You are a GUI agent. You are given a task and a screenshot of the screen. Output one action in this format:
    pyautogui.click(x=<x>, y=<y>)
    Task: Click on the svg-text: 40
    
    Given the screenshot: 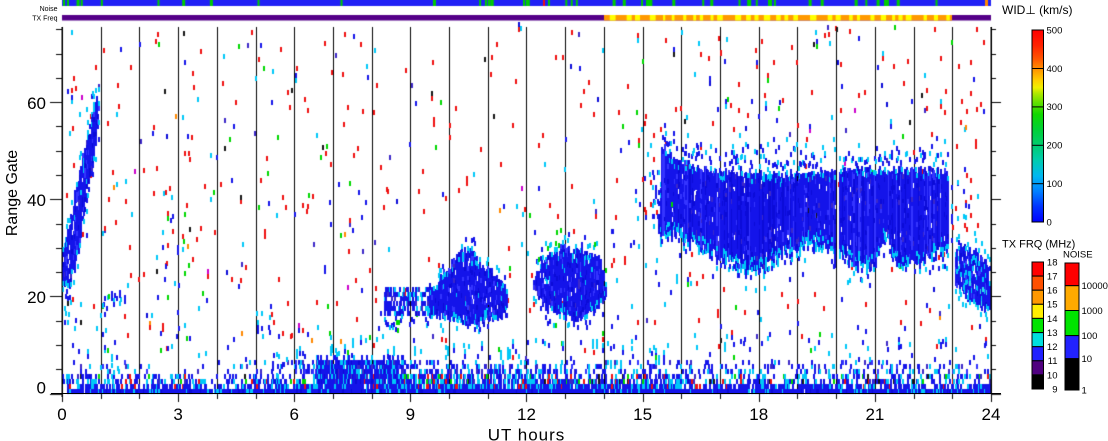 What is the action you would take?
    pyautogui.click(x=36, y=200)
    